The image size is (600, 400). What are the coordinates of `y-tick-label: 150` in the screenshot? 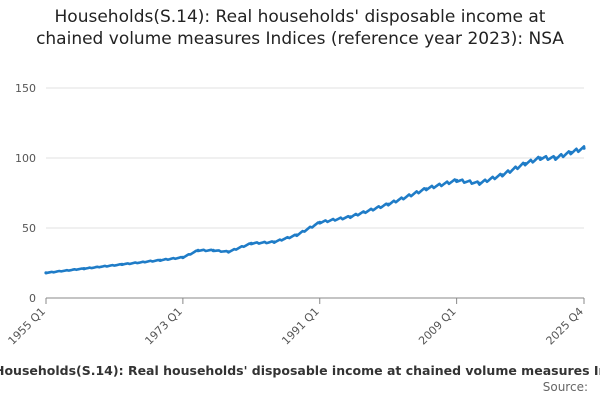 It's located at (25, 88).